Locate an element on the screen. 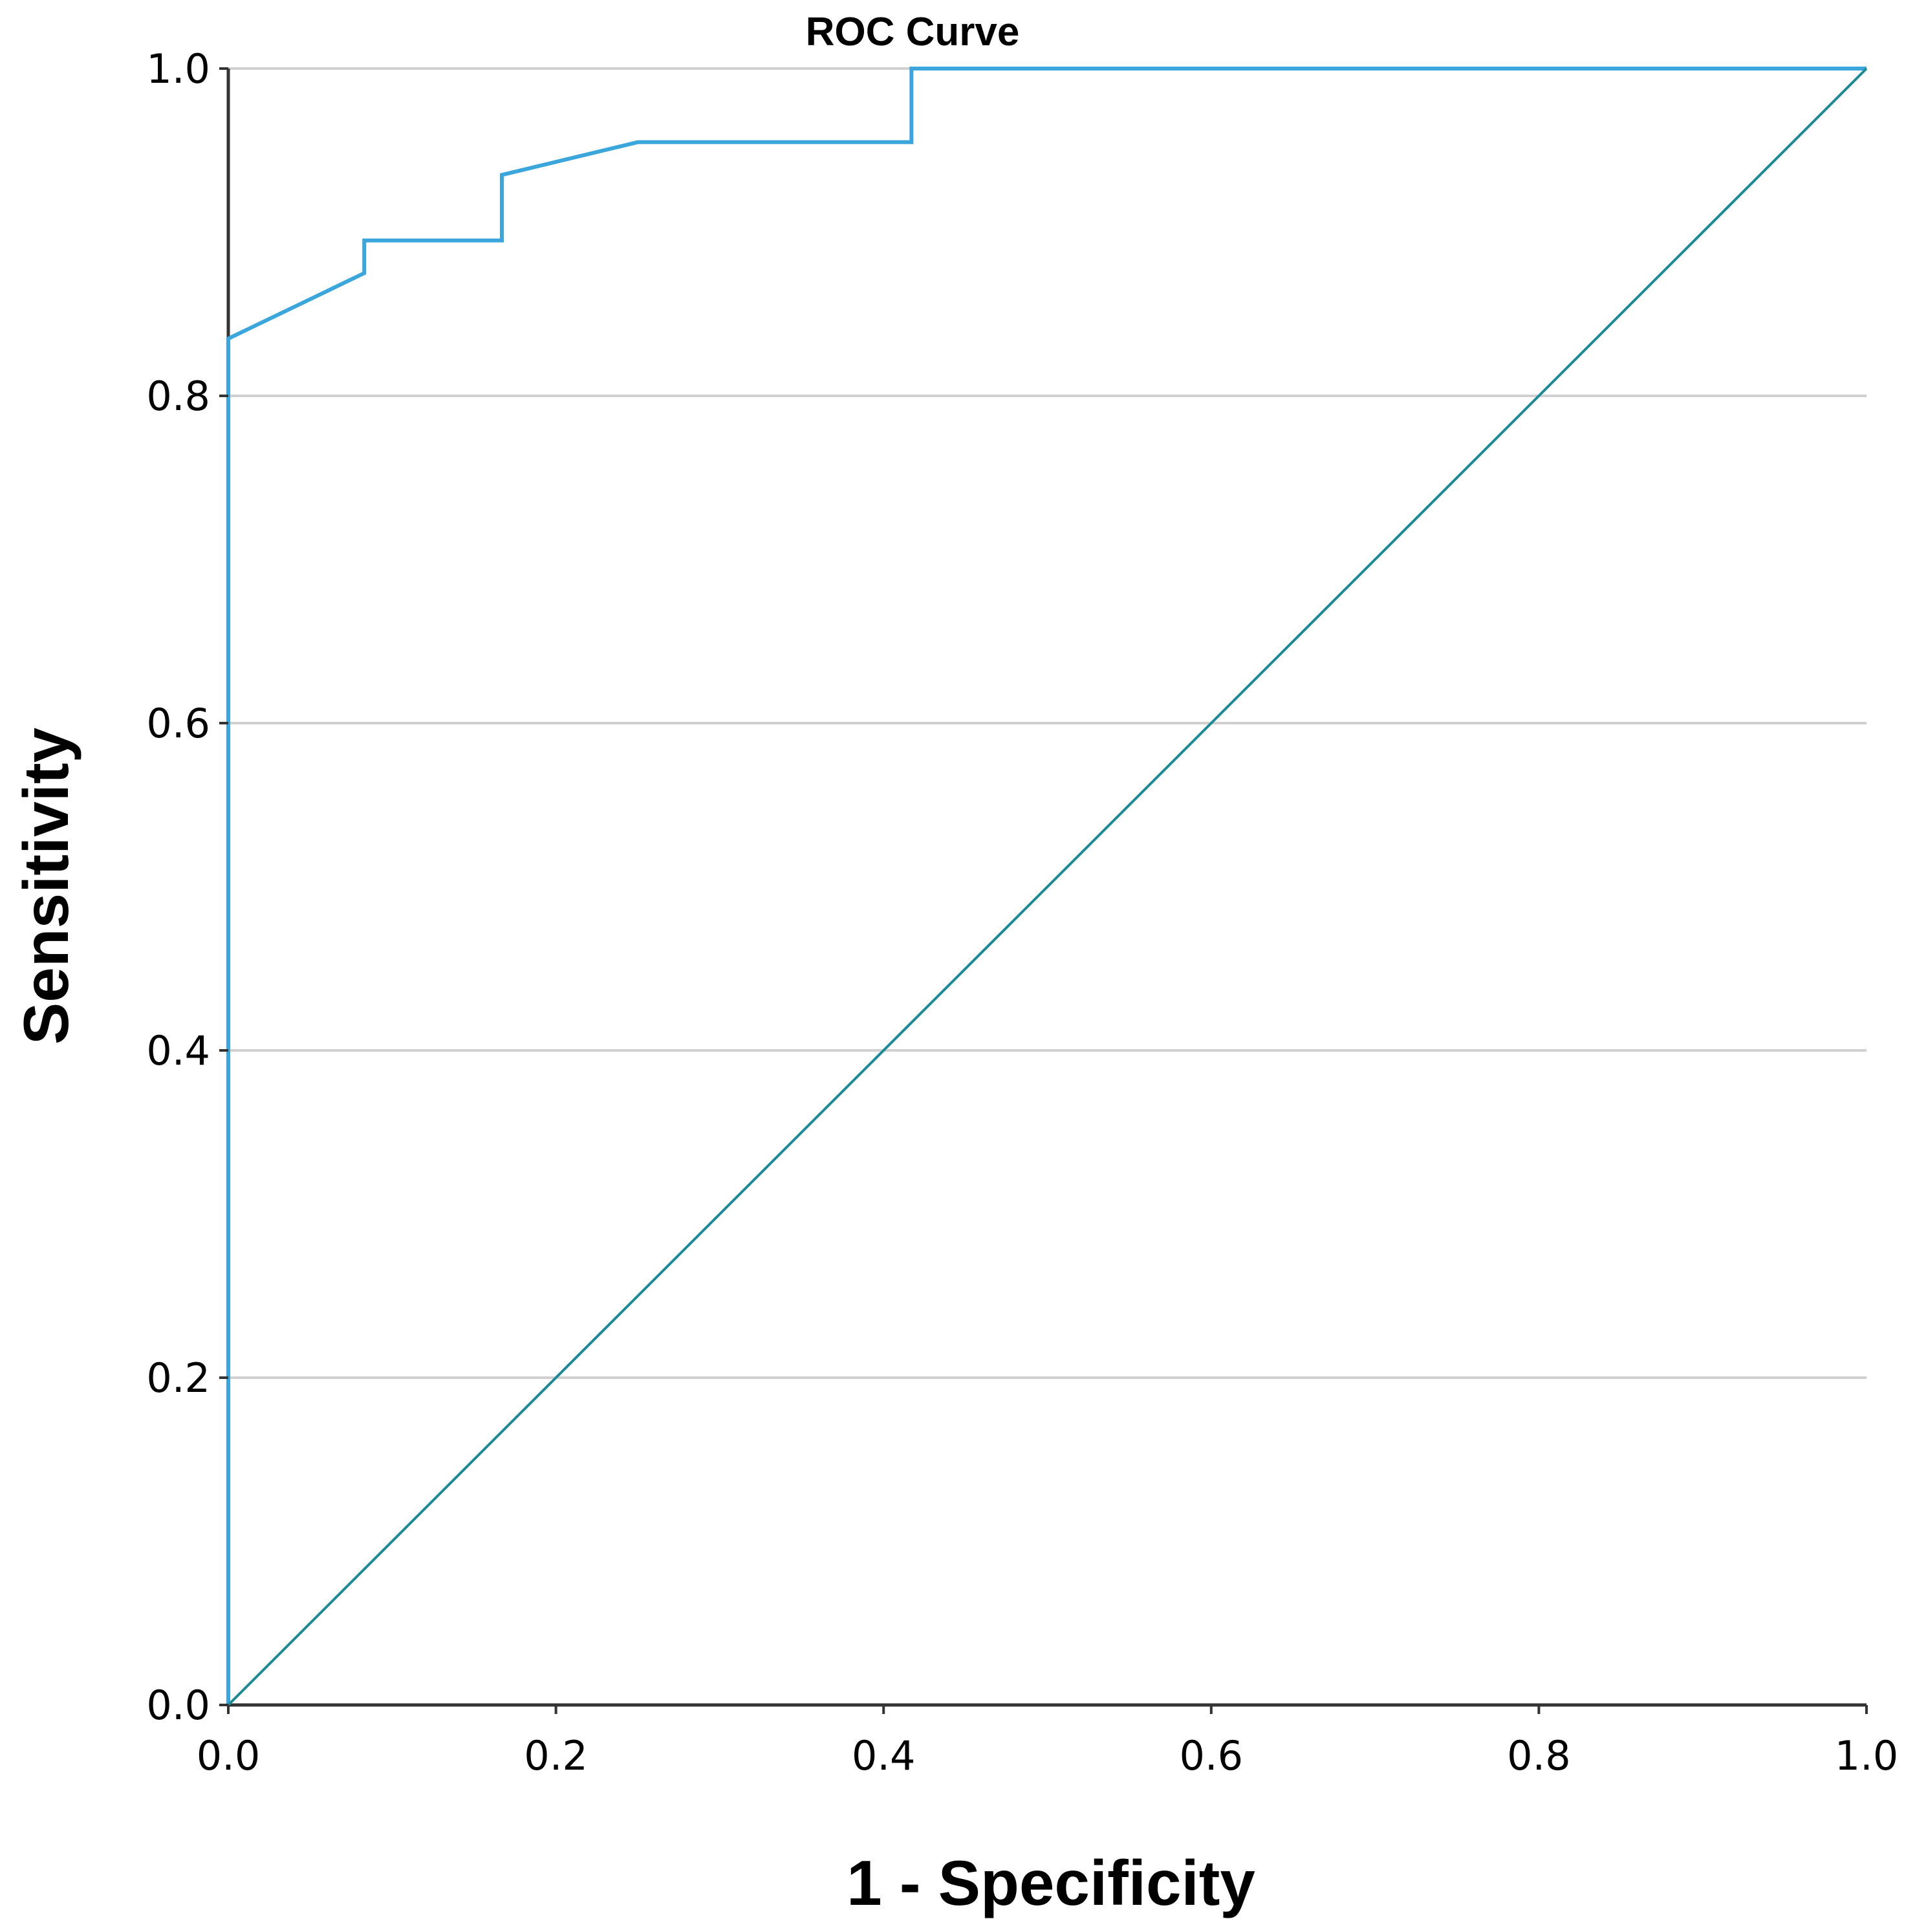 The image size is (1915, 1932). y-tick-label: 0.2 is located at coordinates (178, 1378).